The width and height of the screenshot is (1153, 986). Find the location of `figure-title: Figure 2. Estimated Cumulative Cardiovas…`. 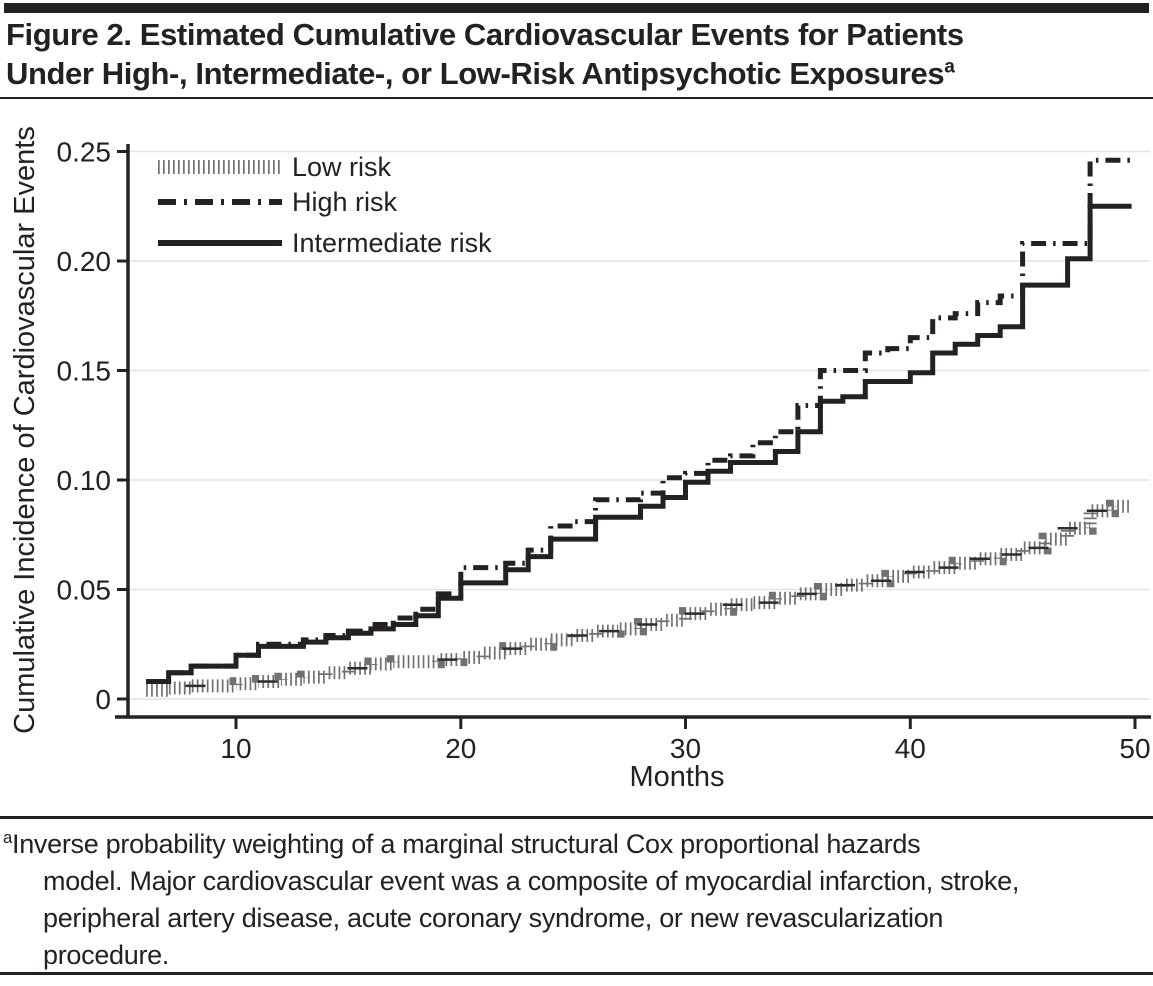

figure-title: Figure 2. Estimated Cumulative Cardiovas… is located at coordinates (577, 54).